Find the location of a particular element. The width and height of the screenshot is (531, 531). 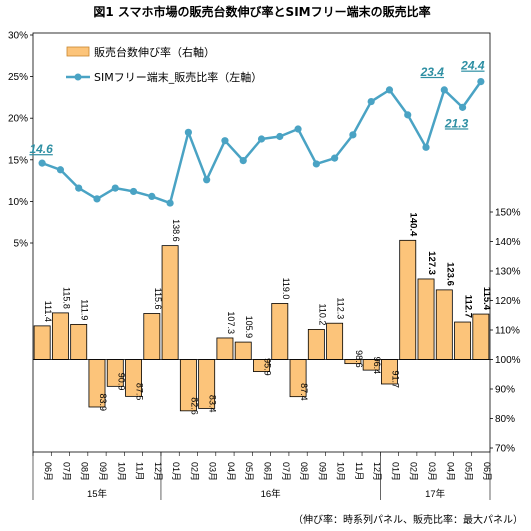

bar-value-label: 105.9 is located at coordinates (249, 327).